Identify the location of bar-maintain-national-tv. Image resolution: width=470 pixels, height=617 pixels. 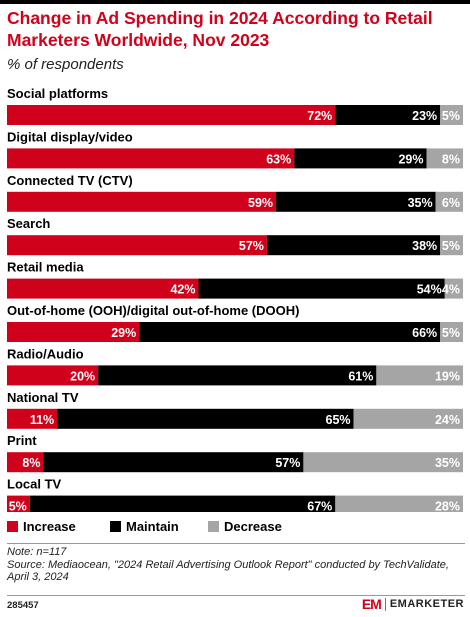
(205, 418).